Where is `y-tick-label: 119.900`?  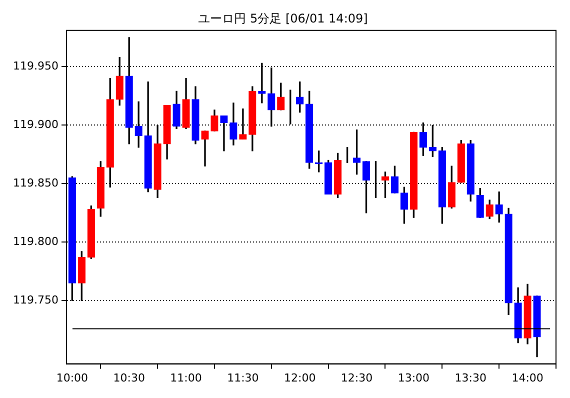
y-tick-label: 119.900 is located at coordinates (35, 125).